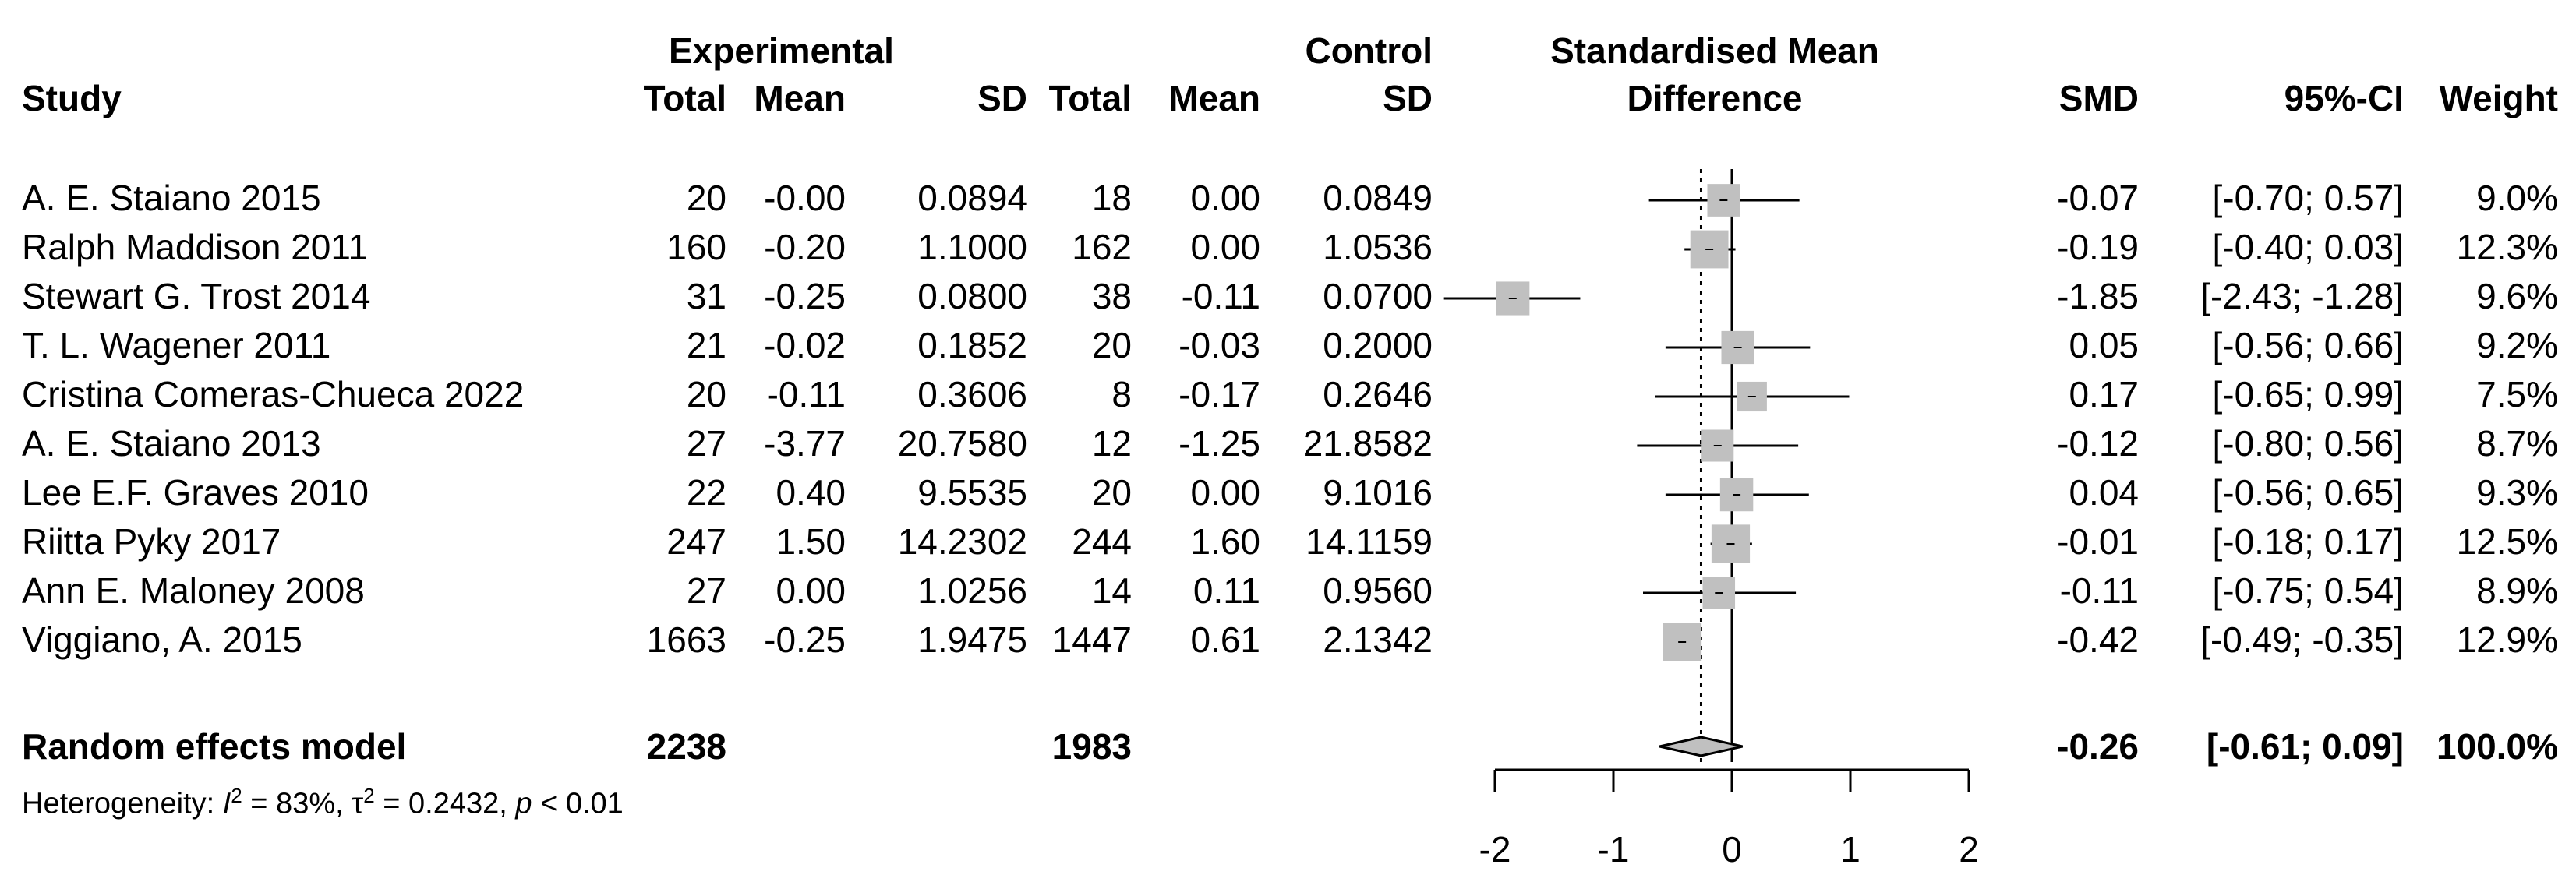 Image resolution: width=2576 pixels, height=889 pixels. What do you see at coordinates (805, 345) in the screenshot?
I see `exp-mean: -0.02` at bounding box center [805, 345].